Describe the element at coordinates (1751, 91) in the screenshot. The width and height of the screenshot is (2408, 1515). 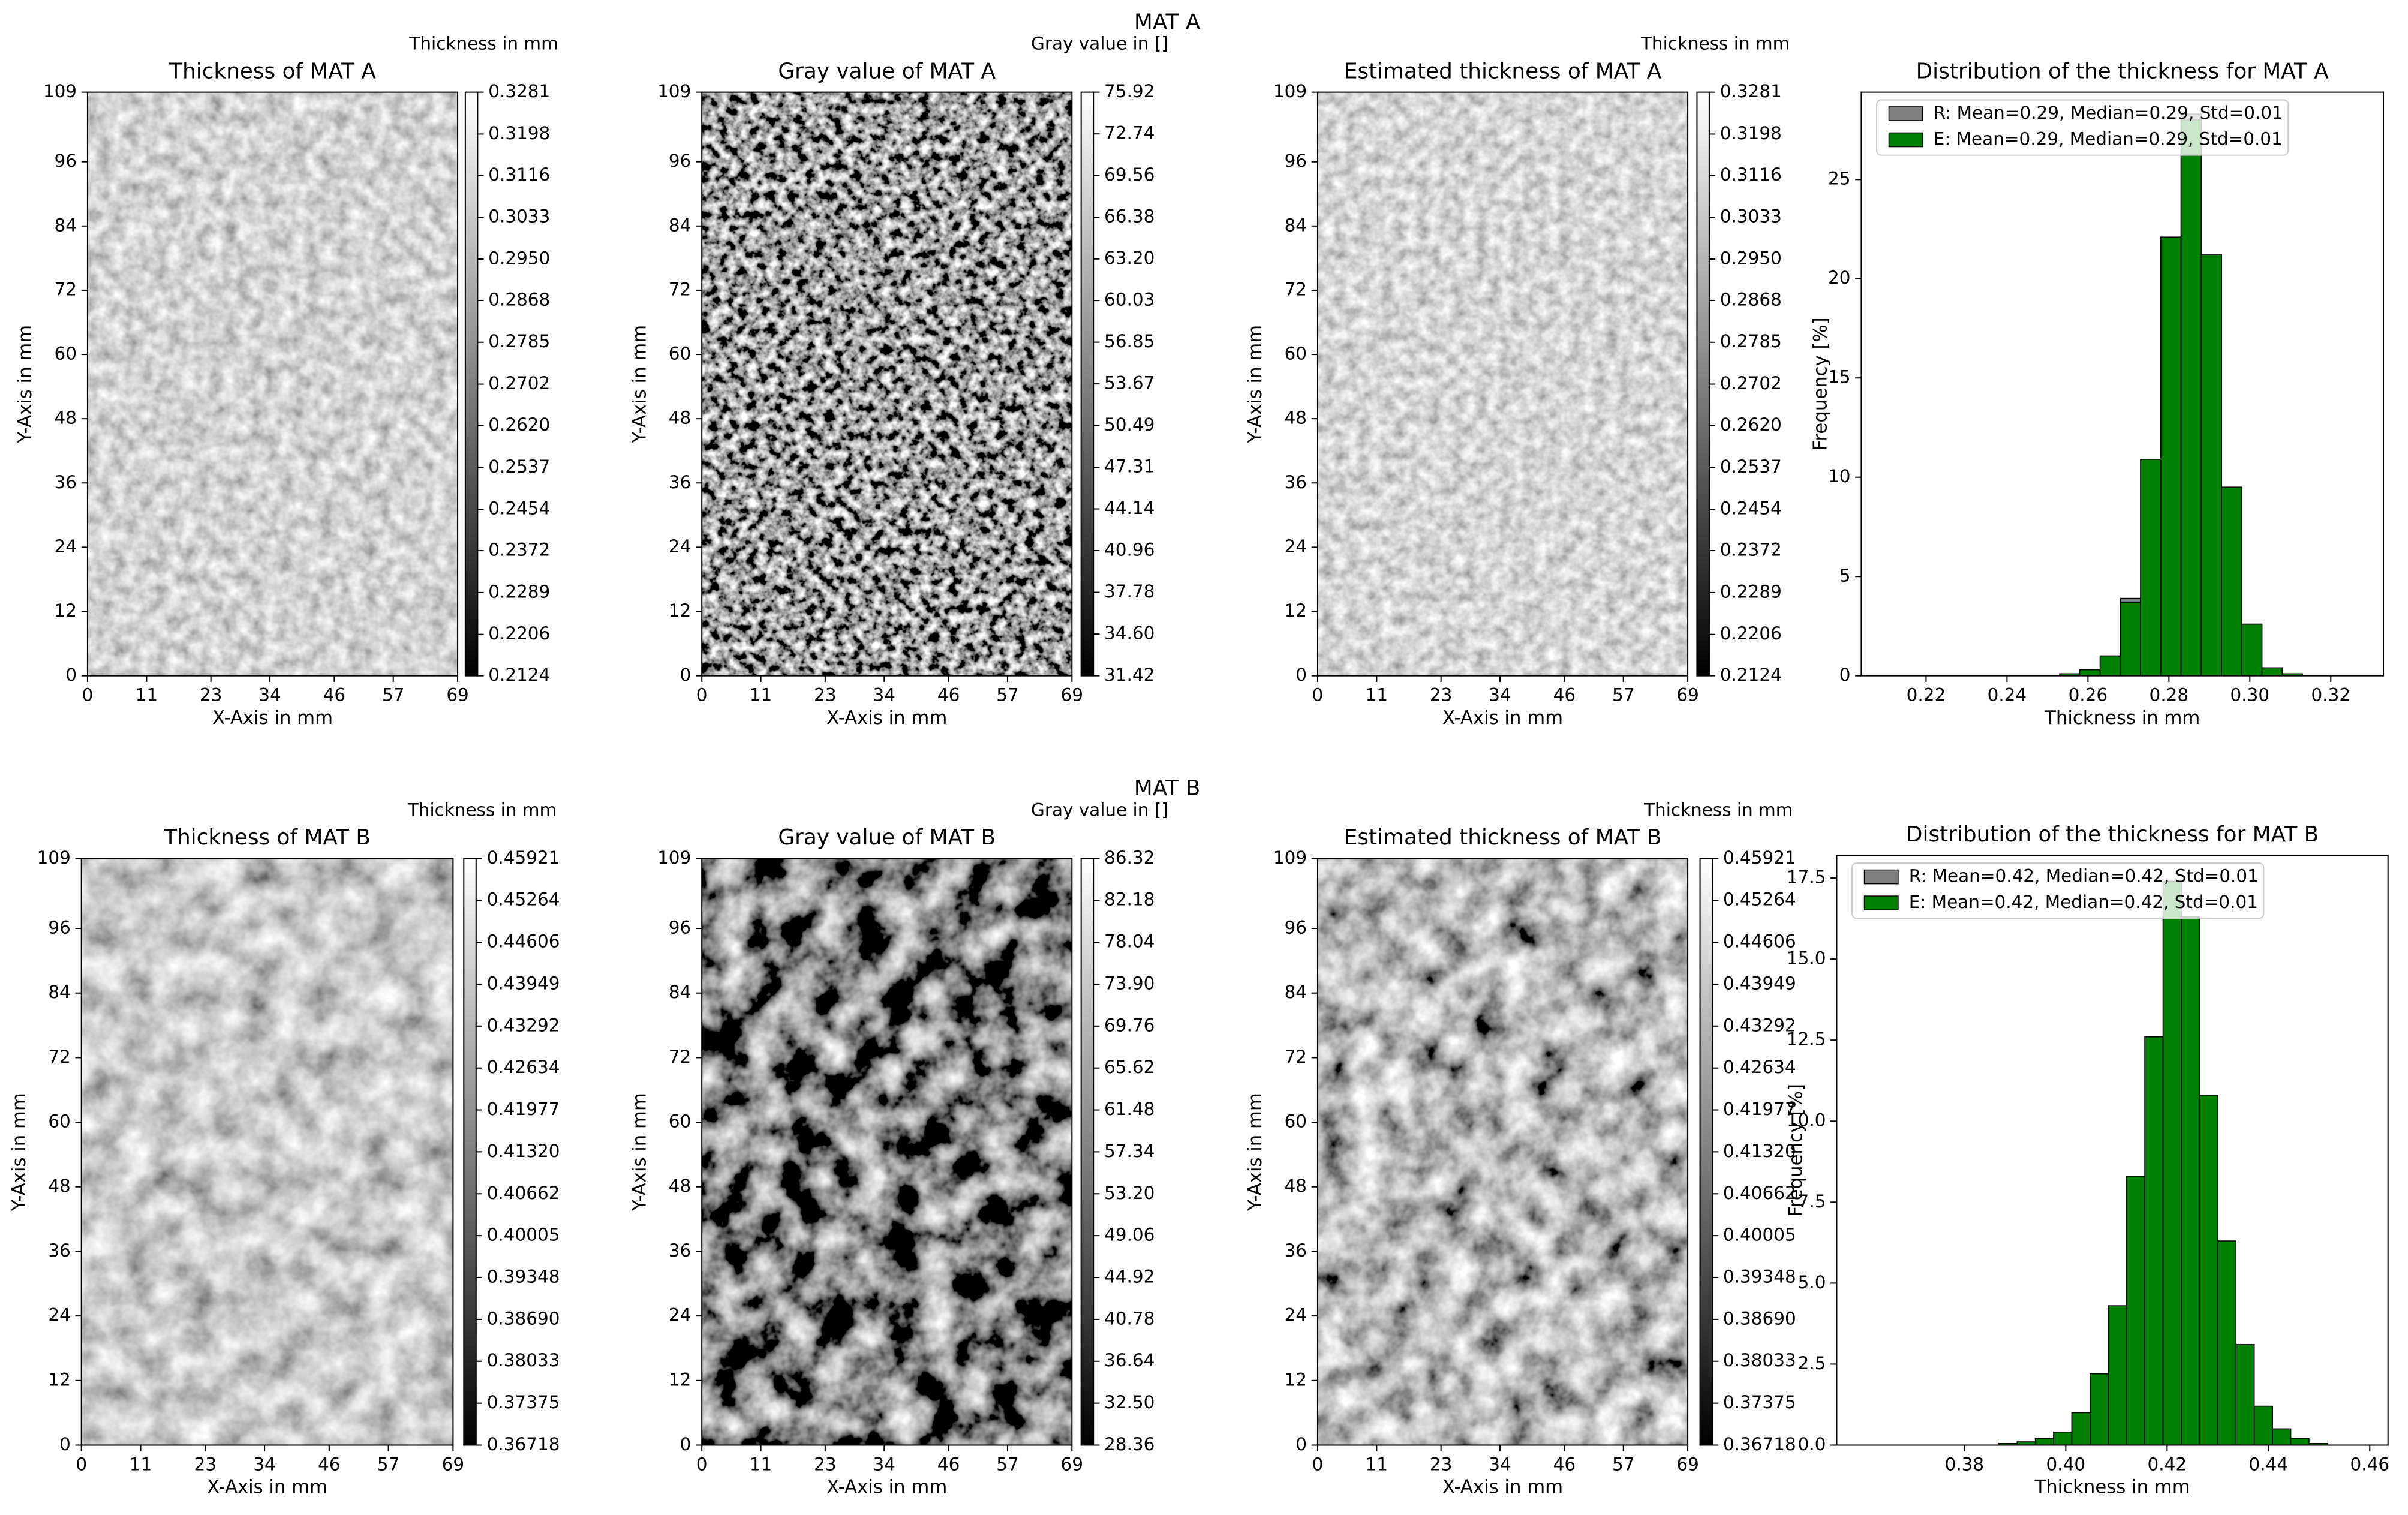
I see `colorbar-tick-label: 0.3281` at that location.